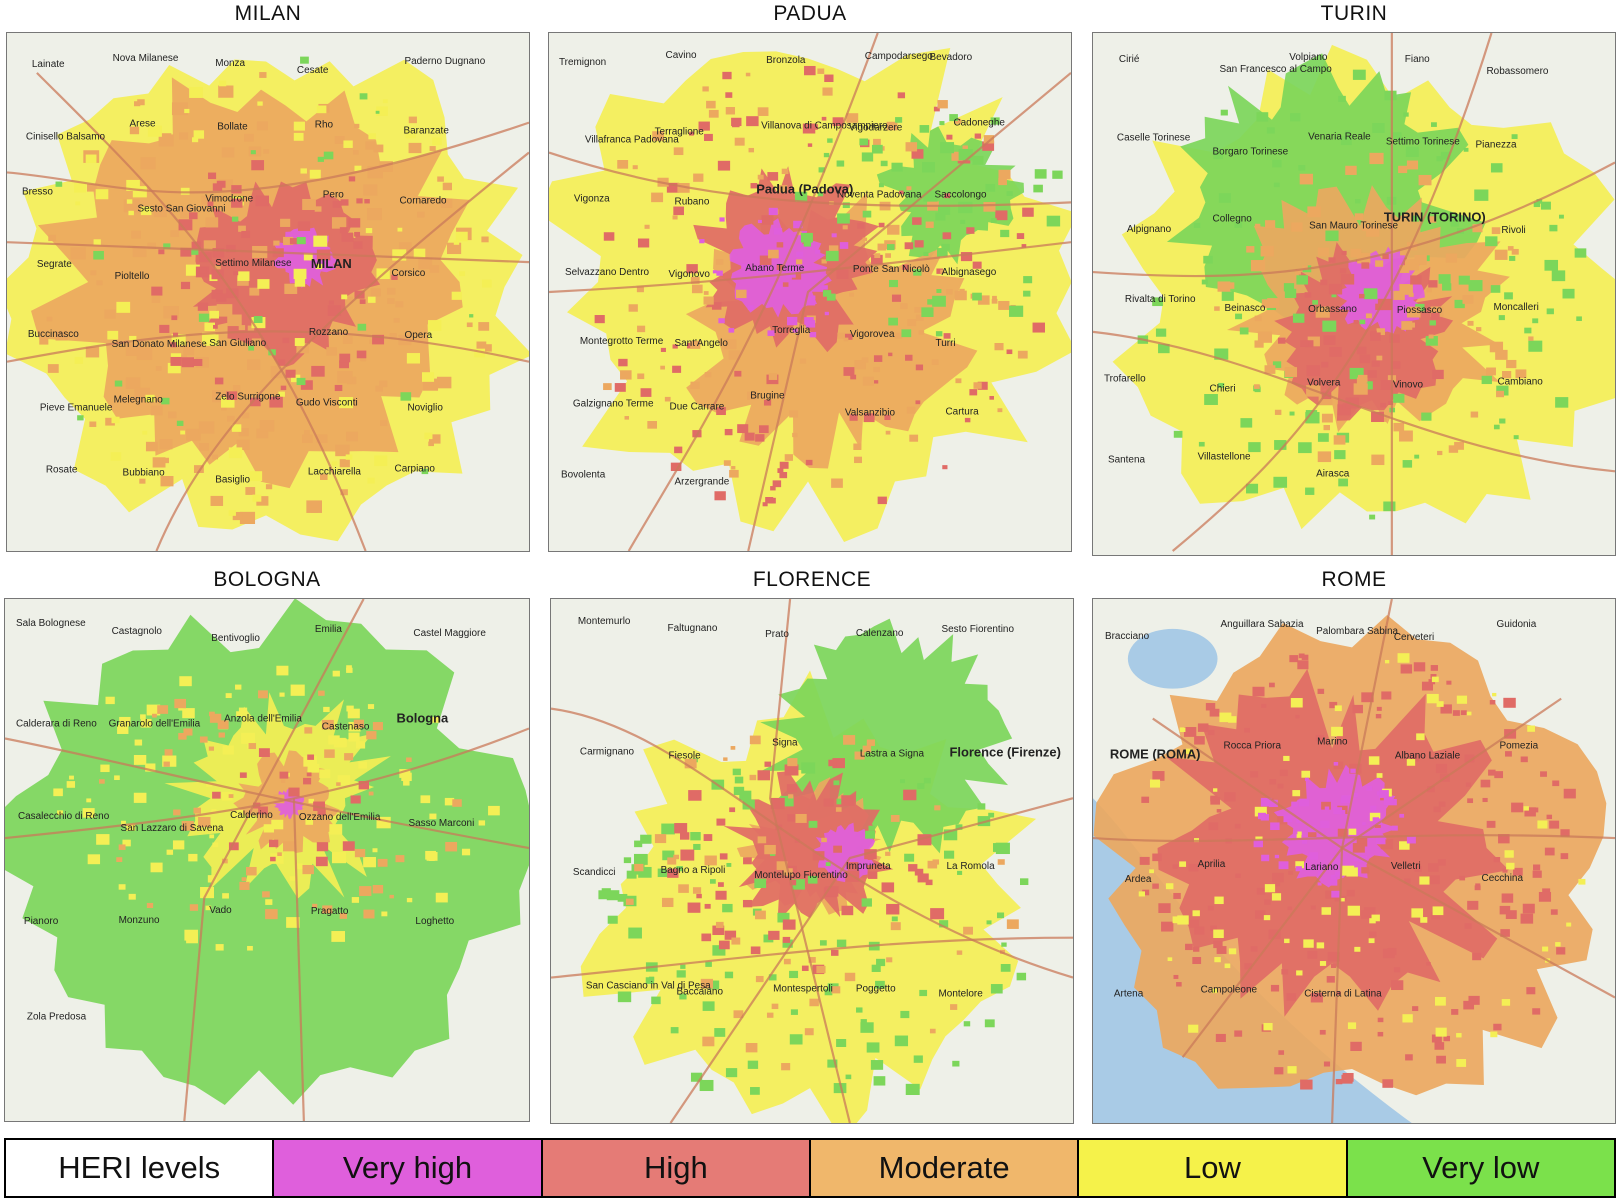 This screenshot has height=1200, width=1620. What do you see at coordinates (582, 62) in the screenshot?
I see `place-label: Tremignon` at bounding box center [582, 62].